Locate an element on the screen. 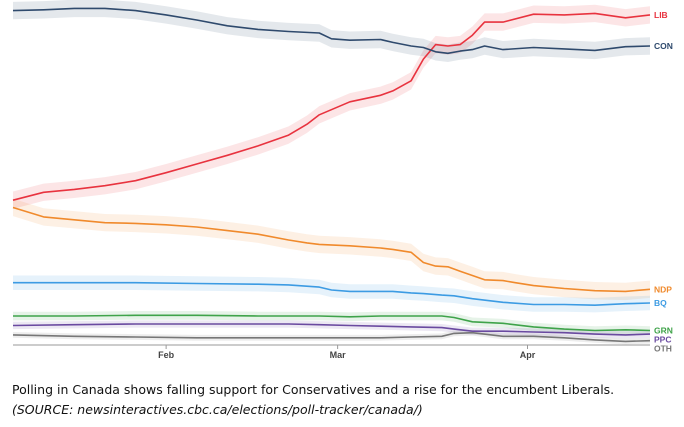  label-con: CON is located at coordinates (663, 46).